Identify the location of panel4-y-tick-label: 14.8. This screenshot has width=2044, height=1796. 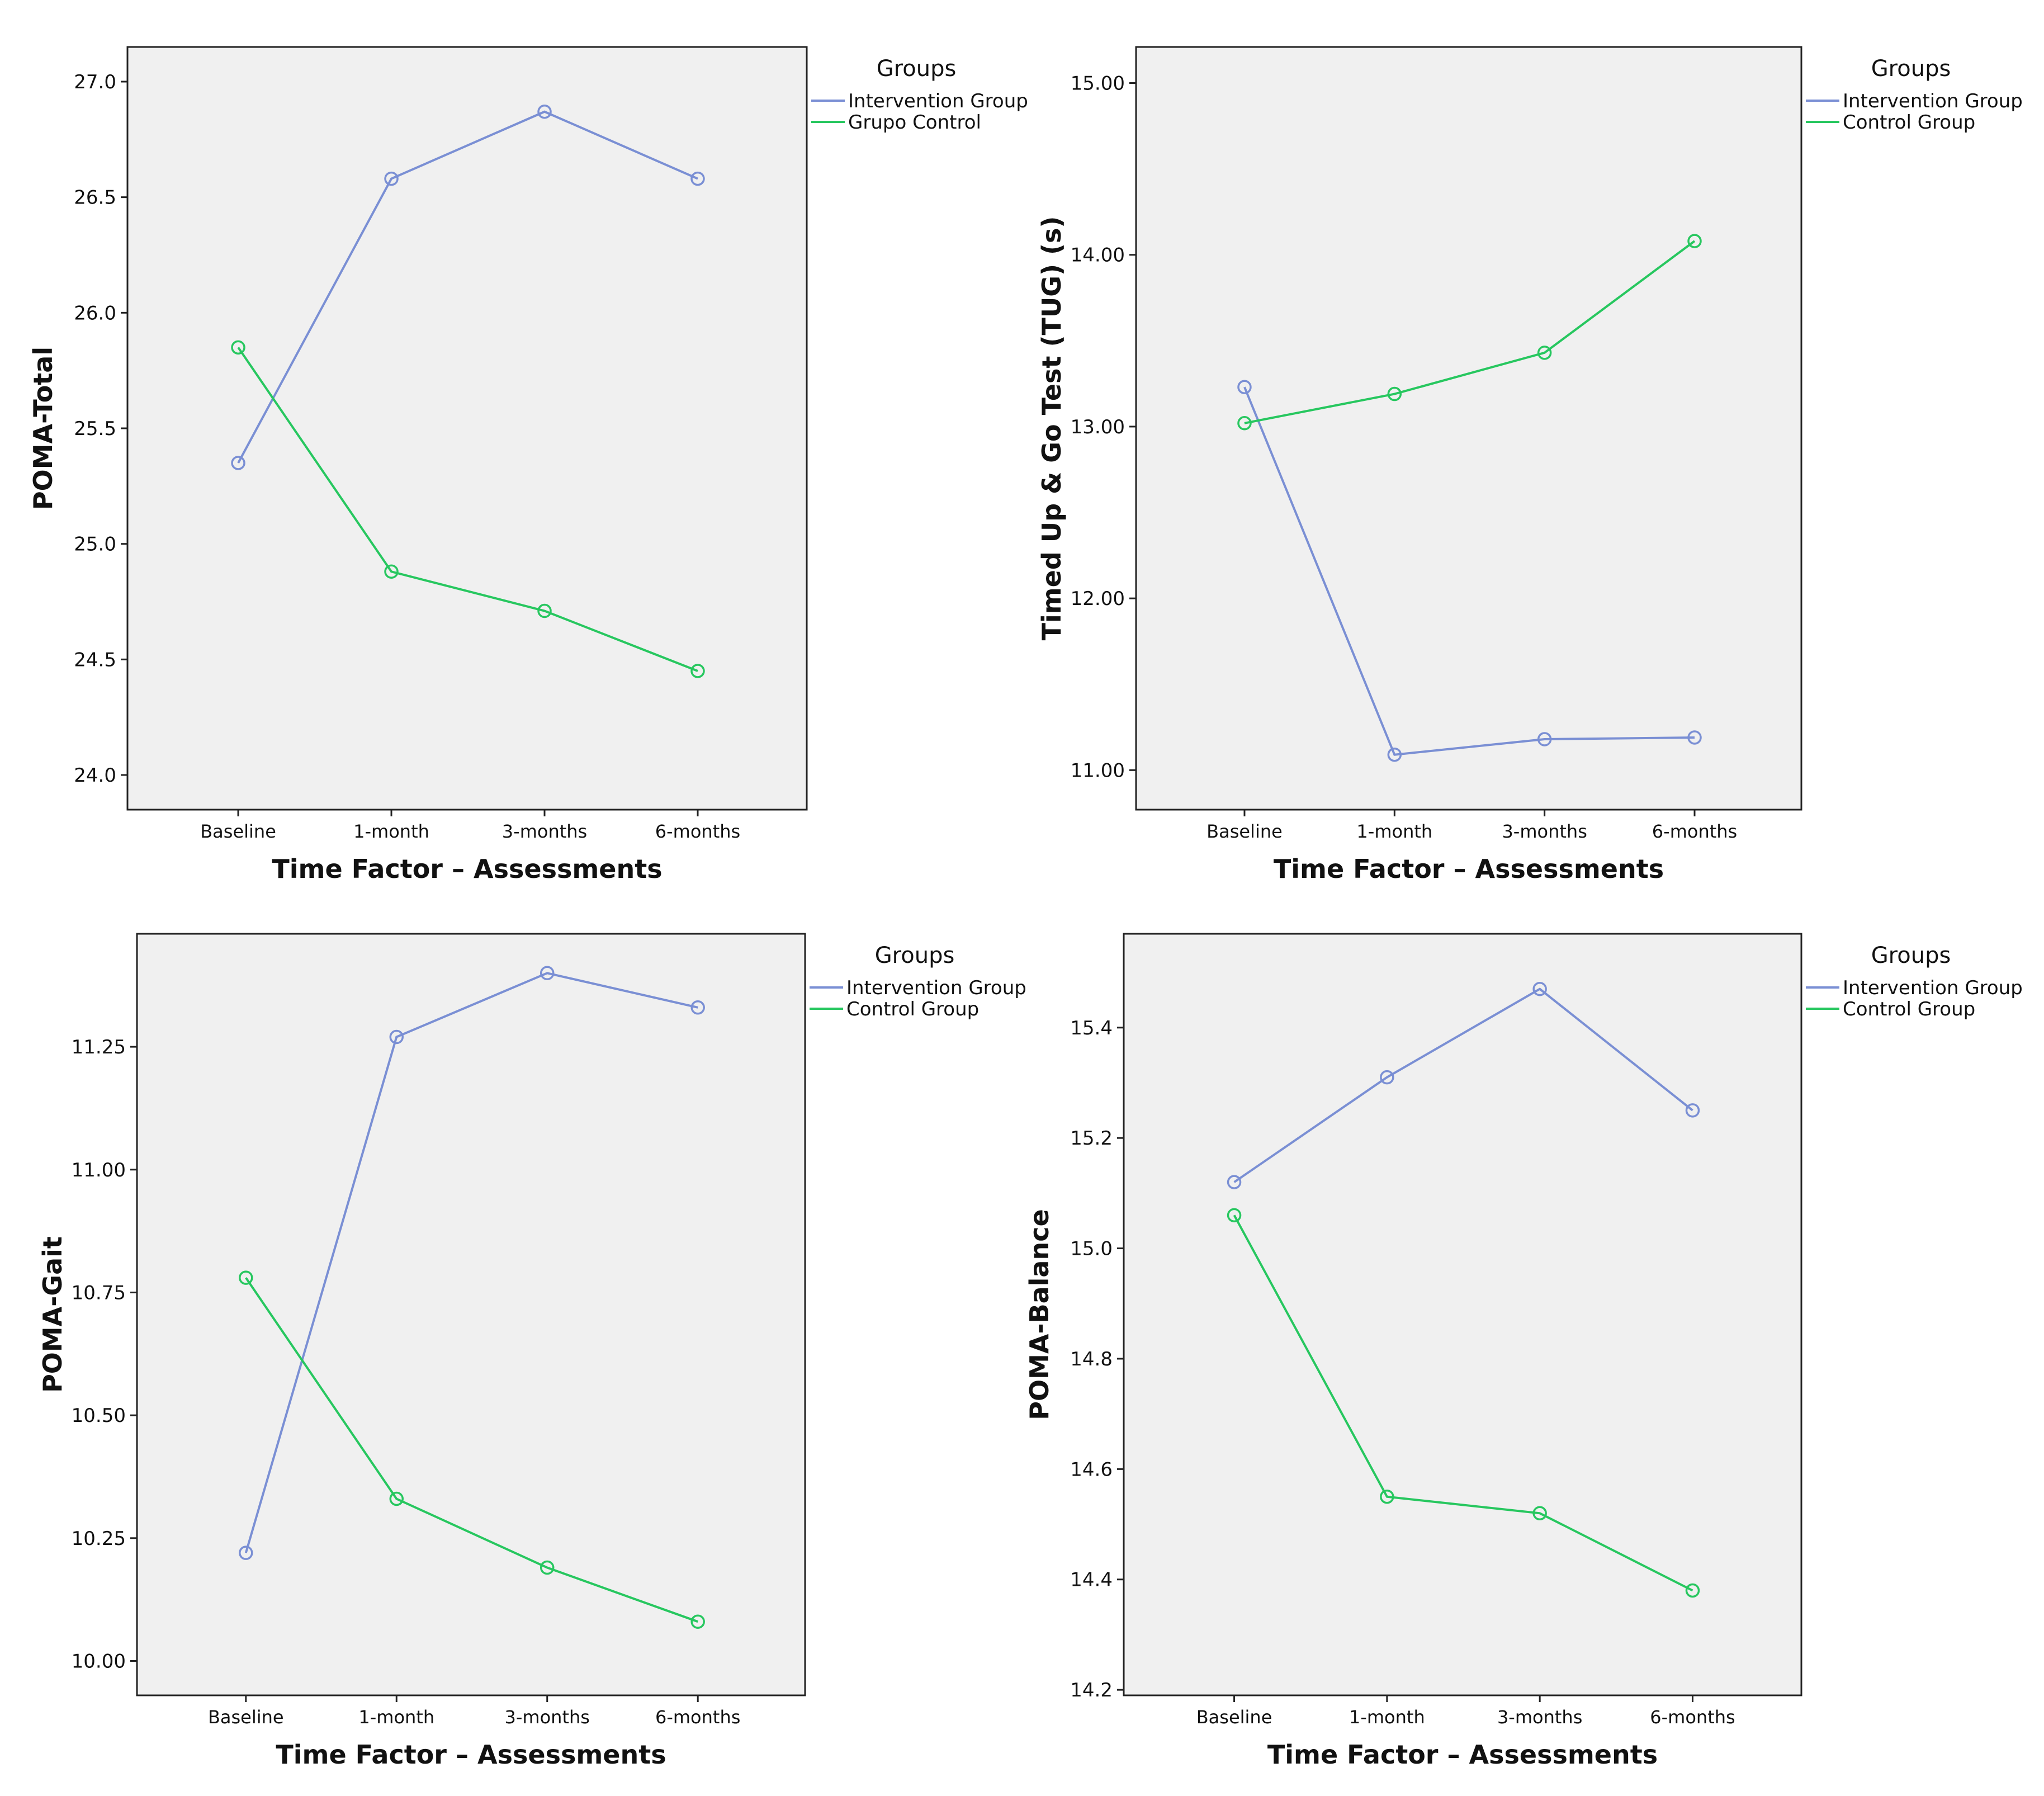
(1091, 1359).